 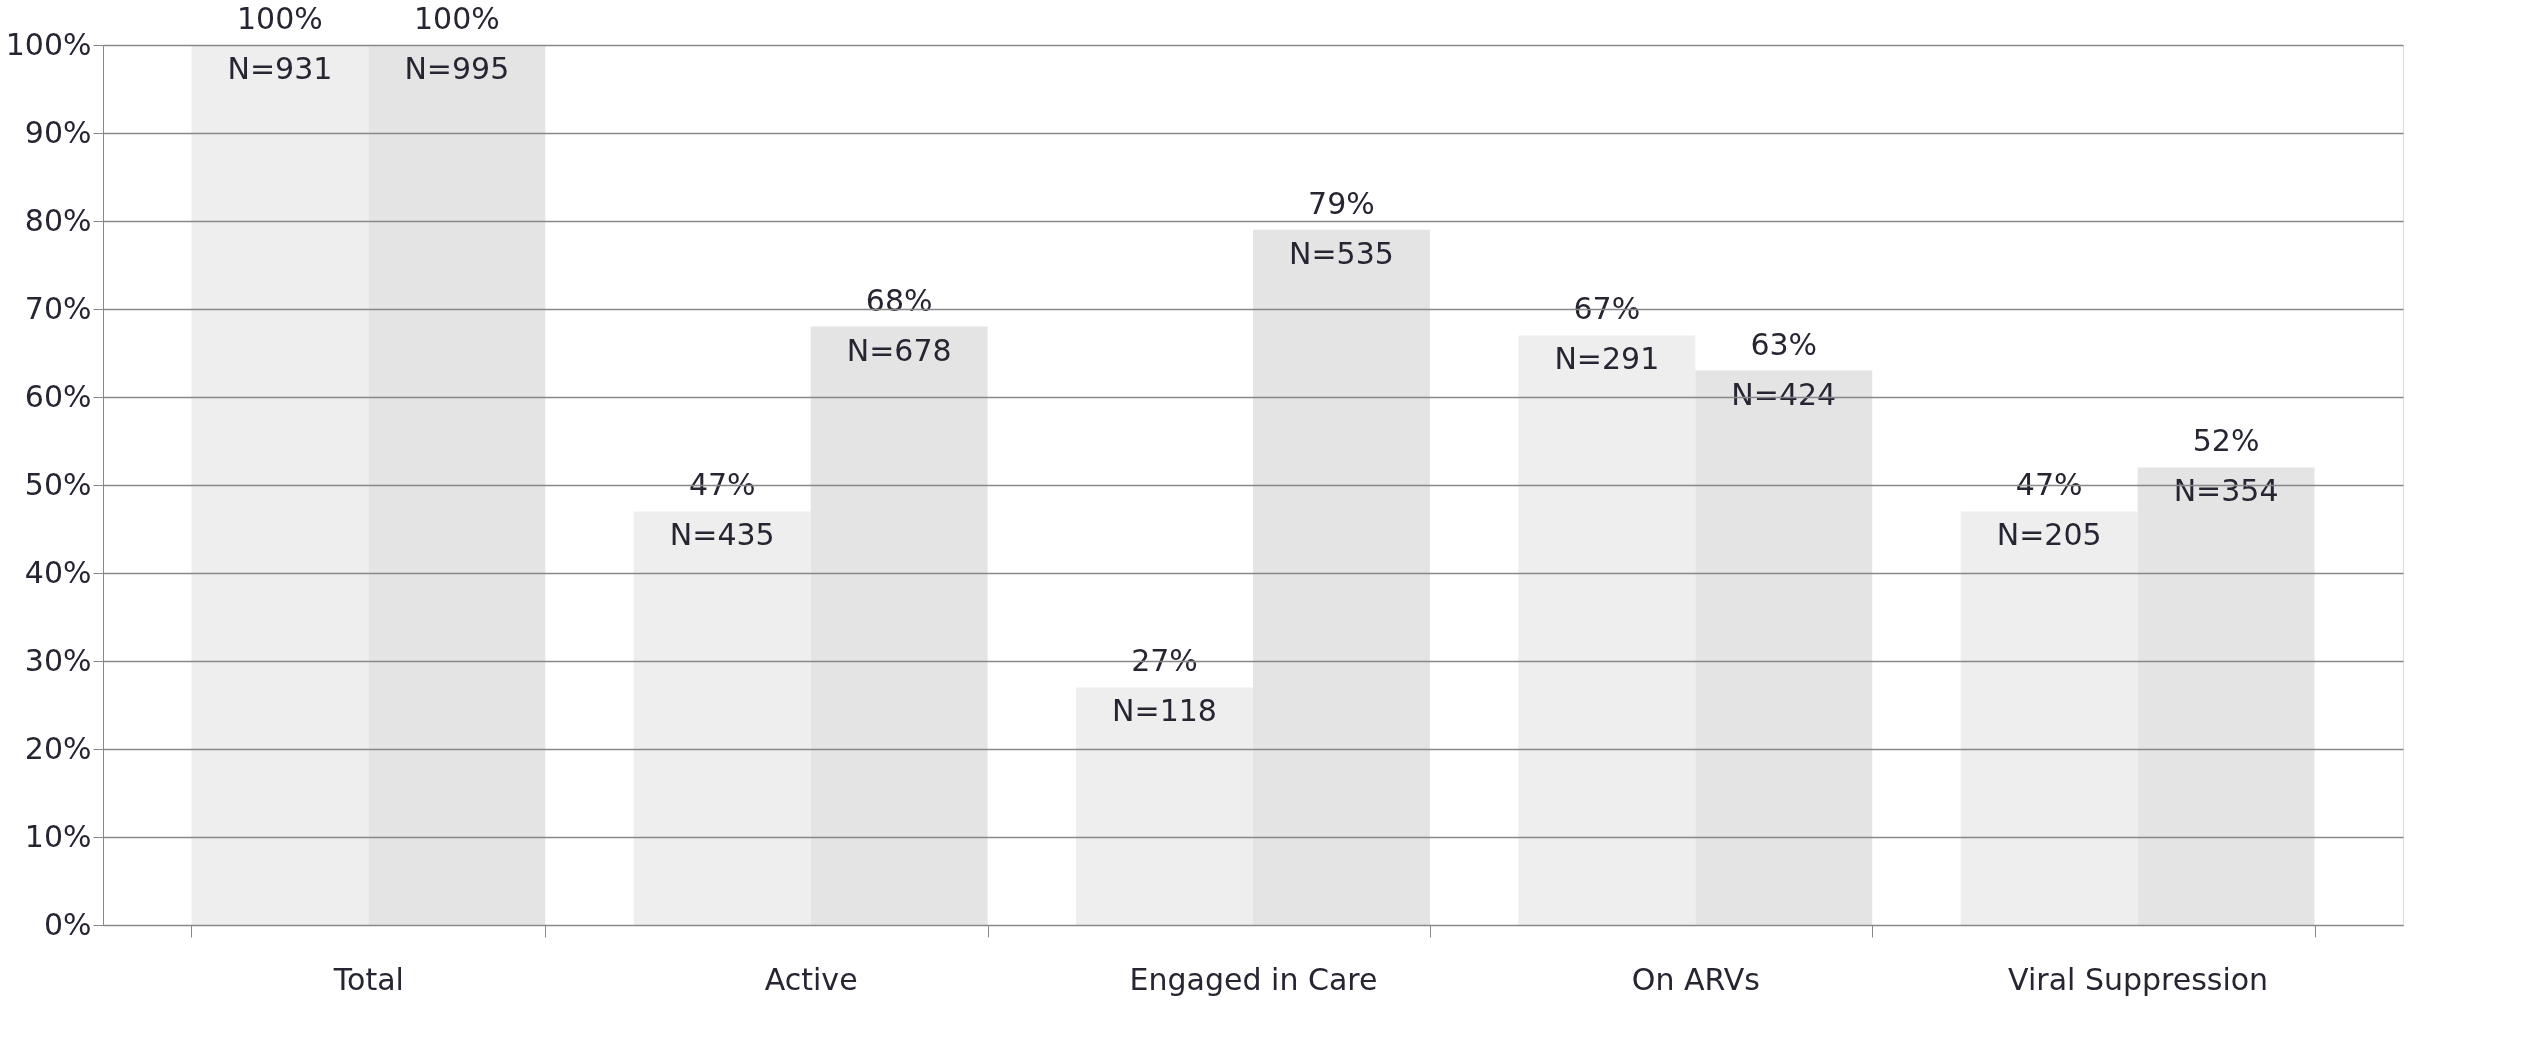 I want to click on x-tick-label: Total, so click(x=368, y=979).